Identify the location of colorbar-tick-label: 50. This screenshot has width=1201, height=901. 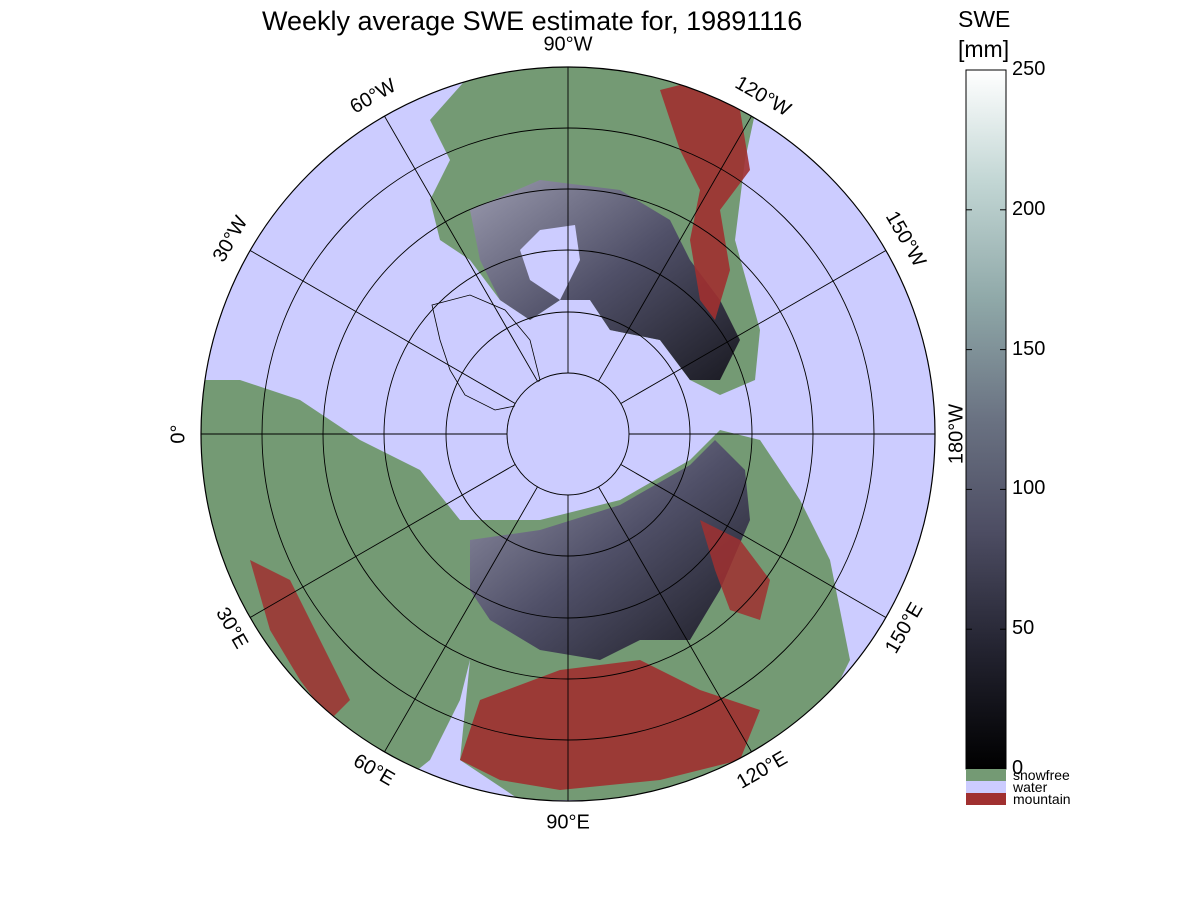
(1023, 628).